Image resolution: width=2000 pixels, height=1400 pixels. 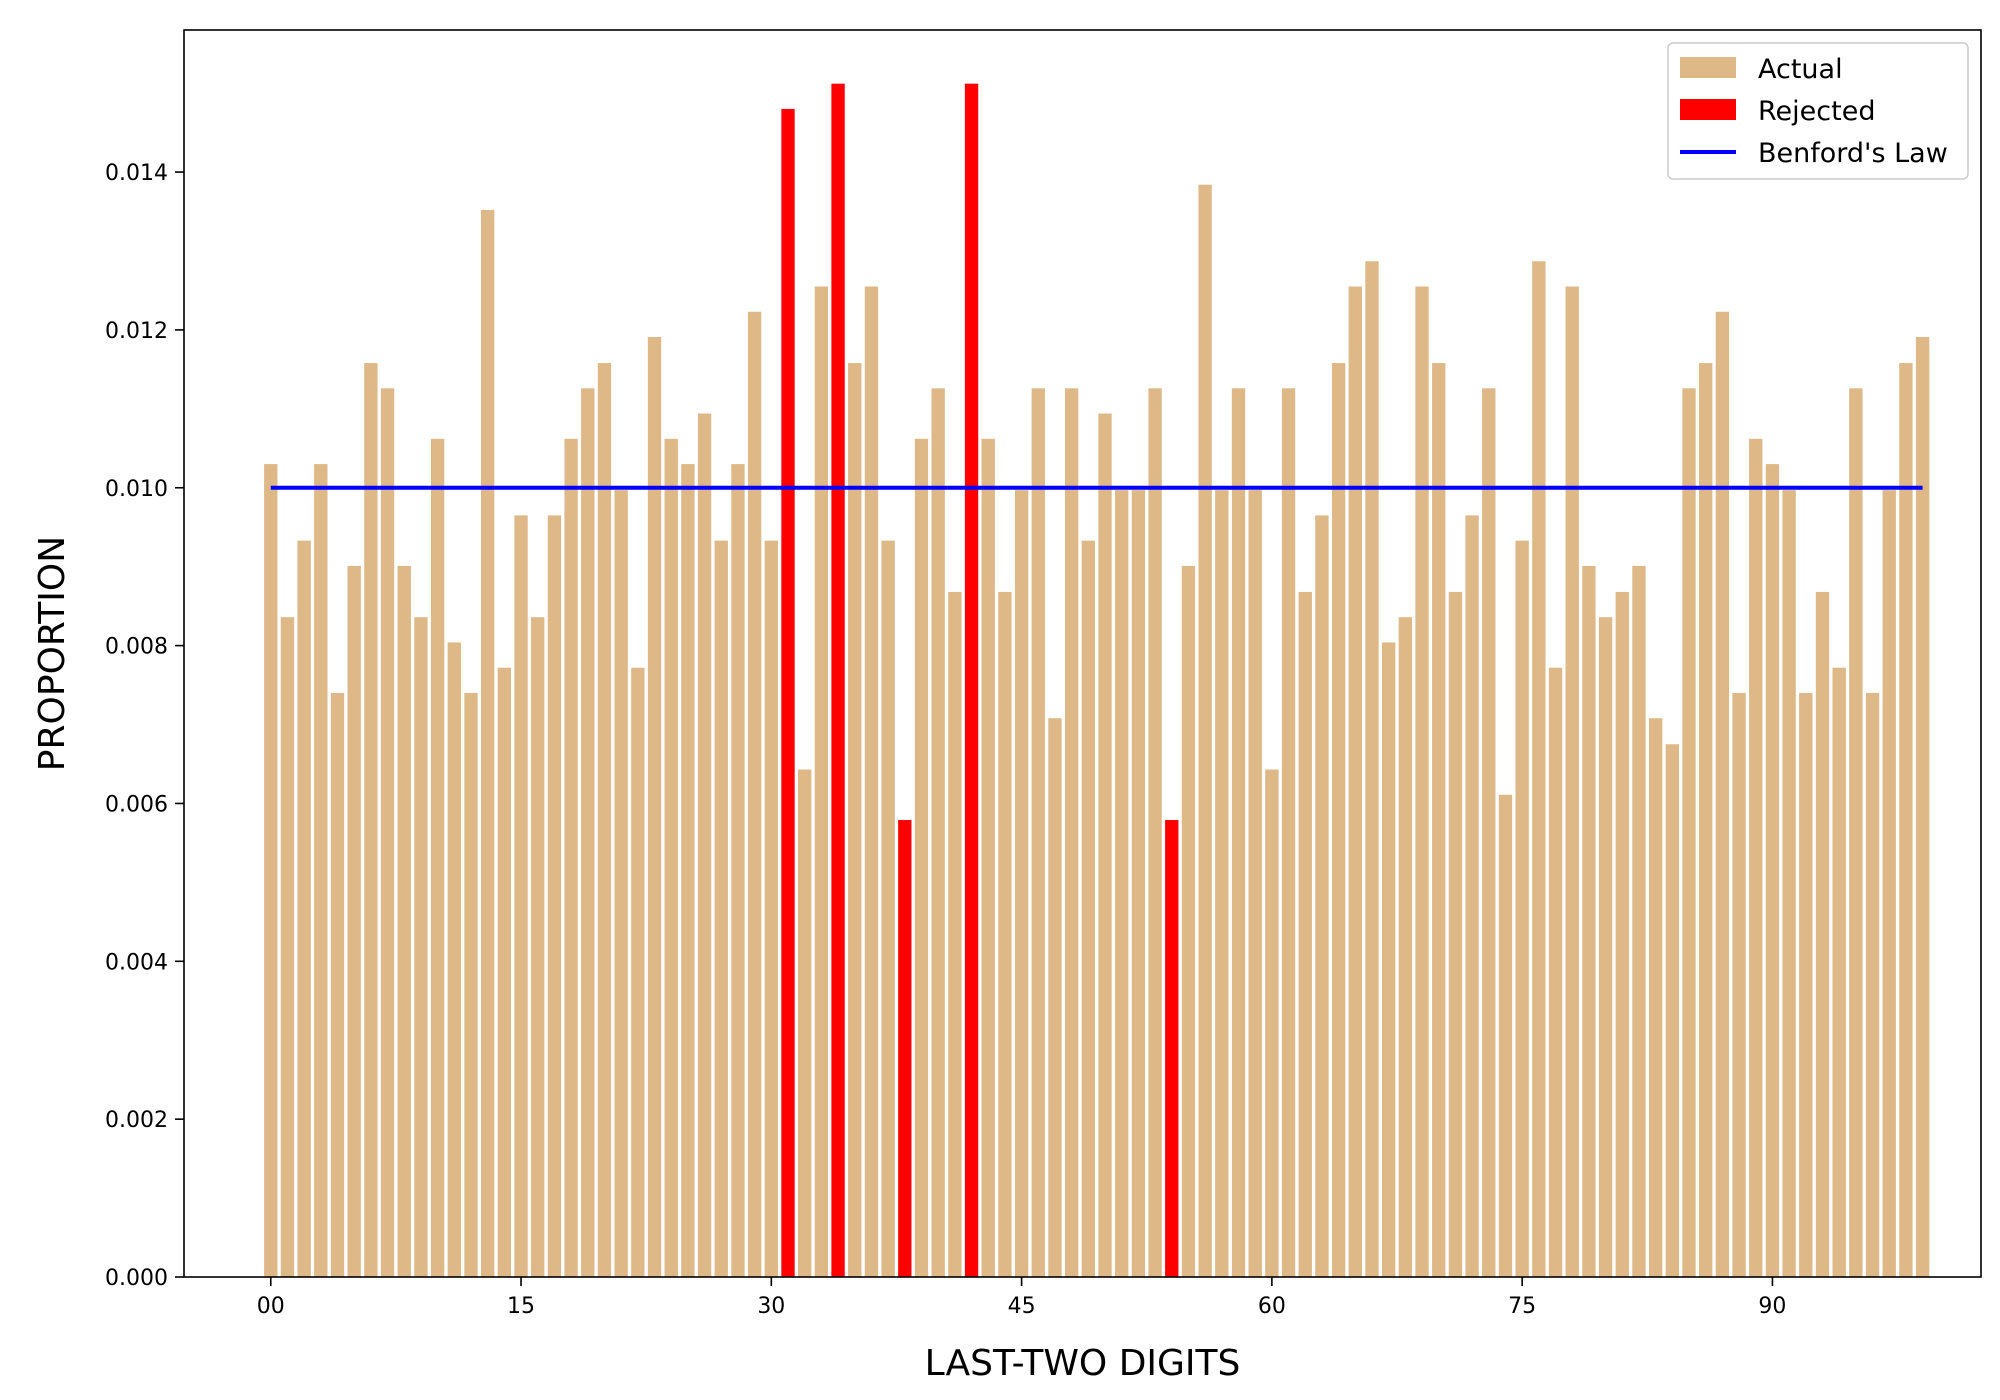 What do you see at coordinates (521, 1306) in the screenshot?
I see `x-tick-label: 15` at bounding box center [521, 1306].